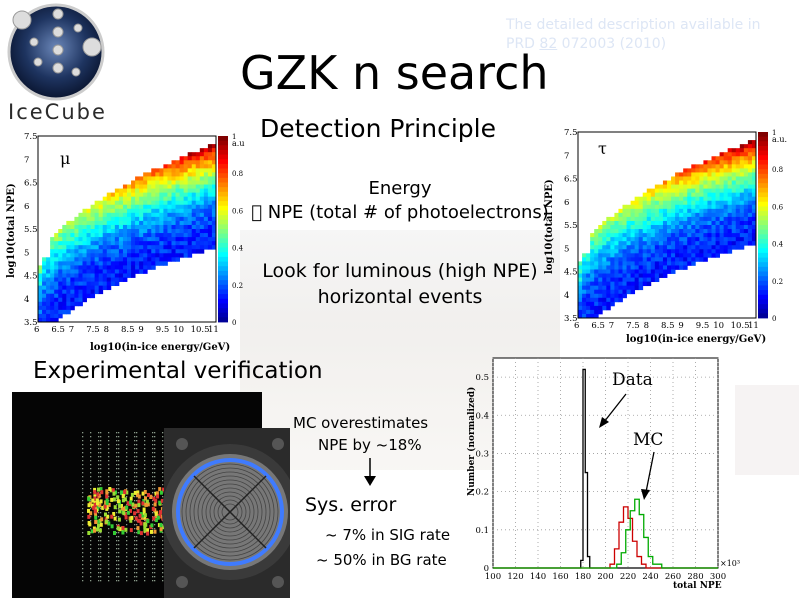  I want to click on reference-volume-link: 82, so click(548, 44).